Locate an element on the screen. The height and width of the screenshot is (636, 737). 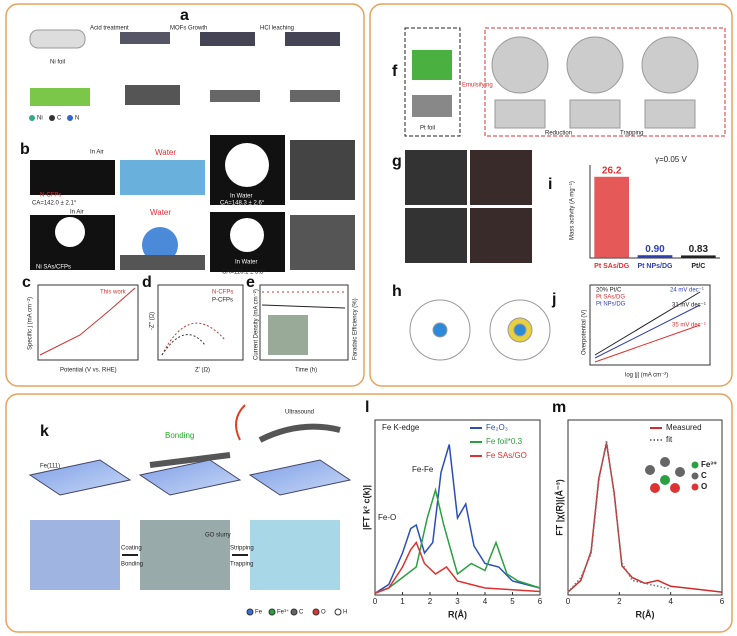
label: Emulsifying is located at coordinates (477, 86).